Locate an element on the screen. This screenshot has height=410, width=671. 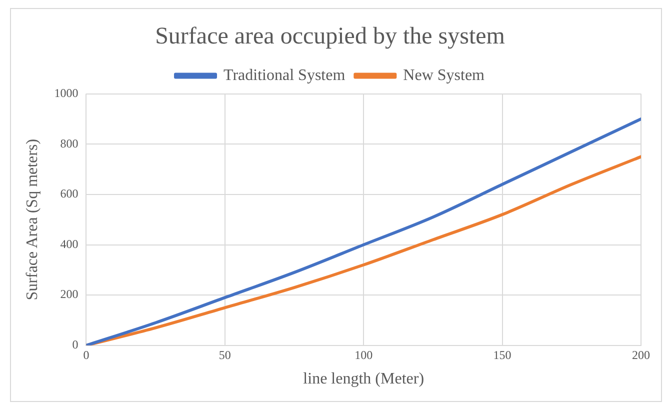
x-axis-title: line length (Meter) is located at coordinates (363, 379).